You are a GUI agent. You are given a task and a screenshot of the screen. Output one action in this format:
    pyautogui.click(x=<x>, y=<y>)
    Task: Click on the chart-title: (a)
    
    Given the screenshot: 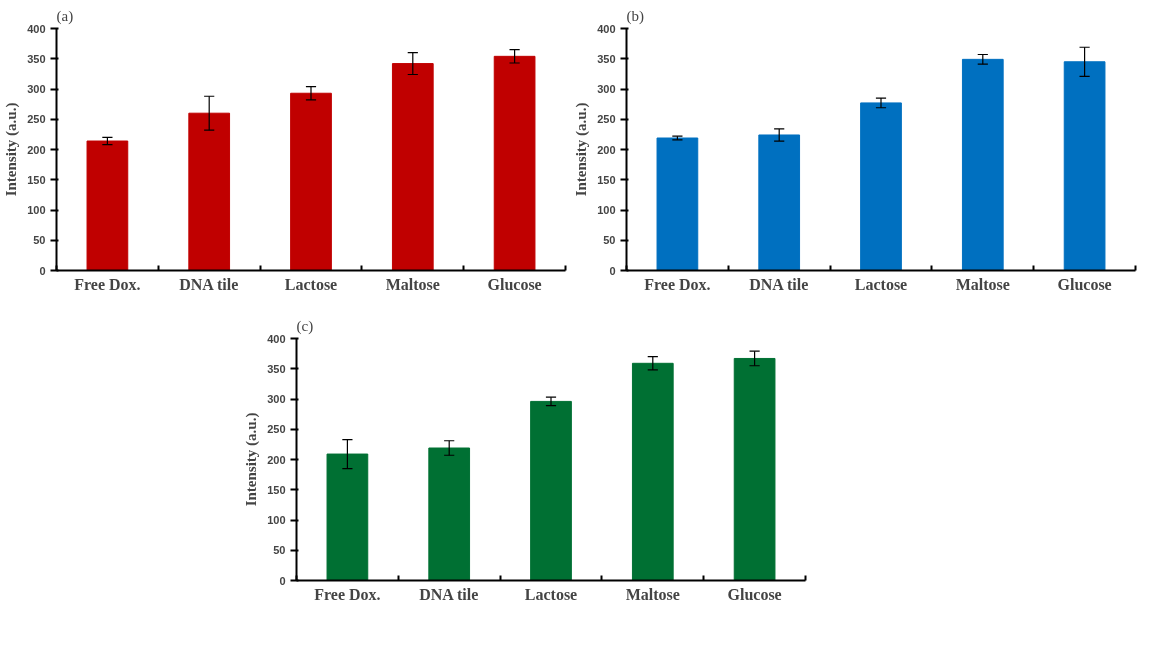 What is the action you would take?
    pyautogui.click(x=65, y=16)
    